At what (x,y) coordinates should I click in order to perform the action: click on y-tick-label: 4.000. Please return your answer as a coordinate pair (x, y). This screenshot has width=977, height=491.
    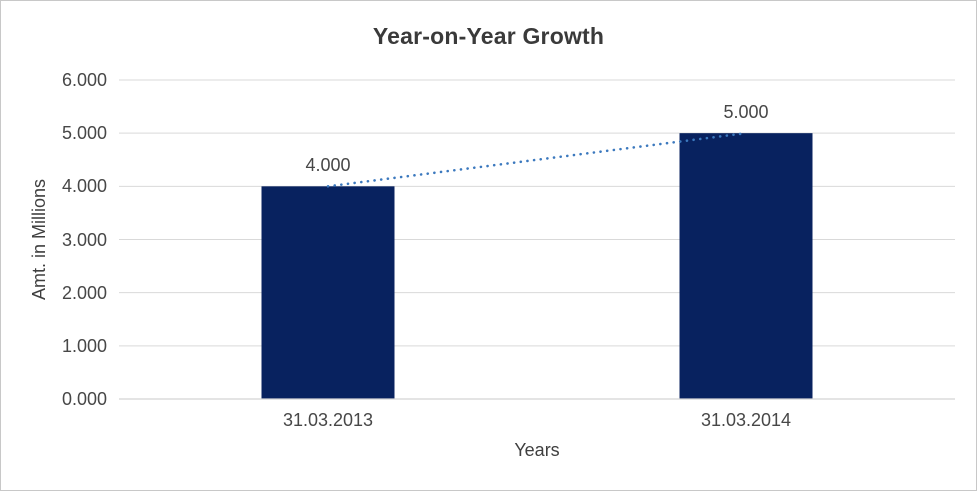
    Looking at the image, I should click on (84, 186).